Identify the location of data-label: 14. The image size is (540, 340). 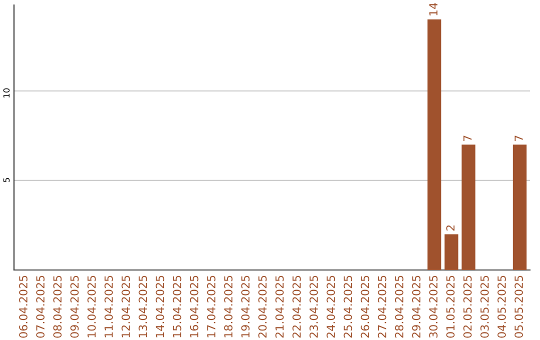
(433, 9).